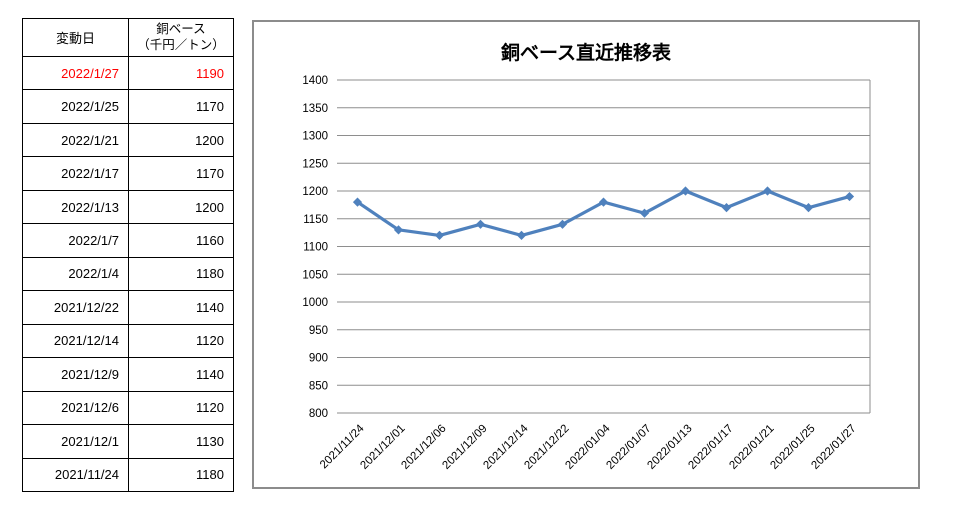 The width and height of the screenshot is (956, 515). I want to click on table-cell-value: 1130, so click(180, 441).